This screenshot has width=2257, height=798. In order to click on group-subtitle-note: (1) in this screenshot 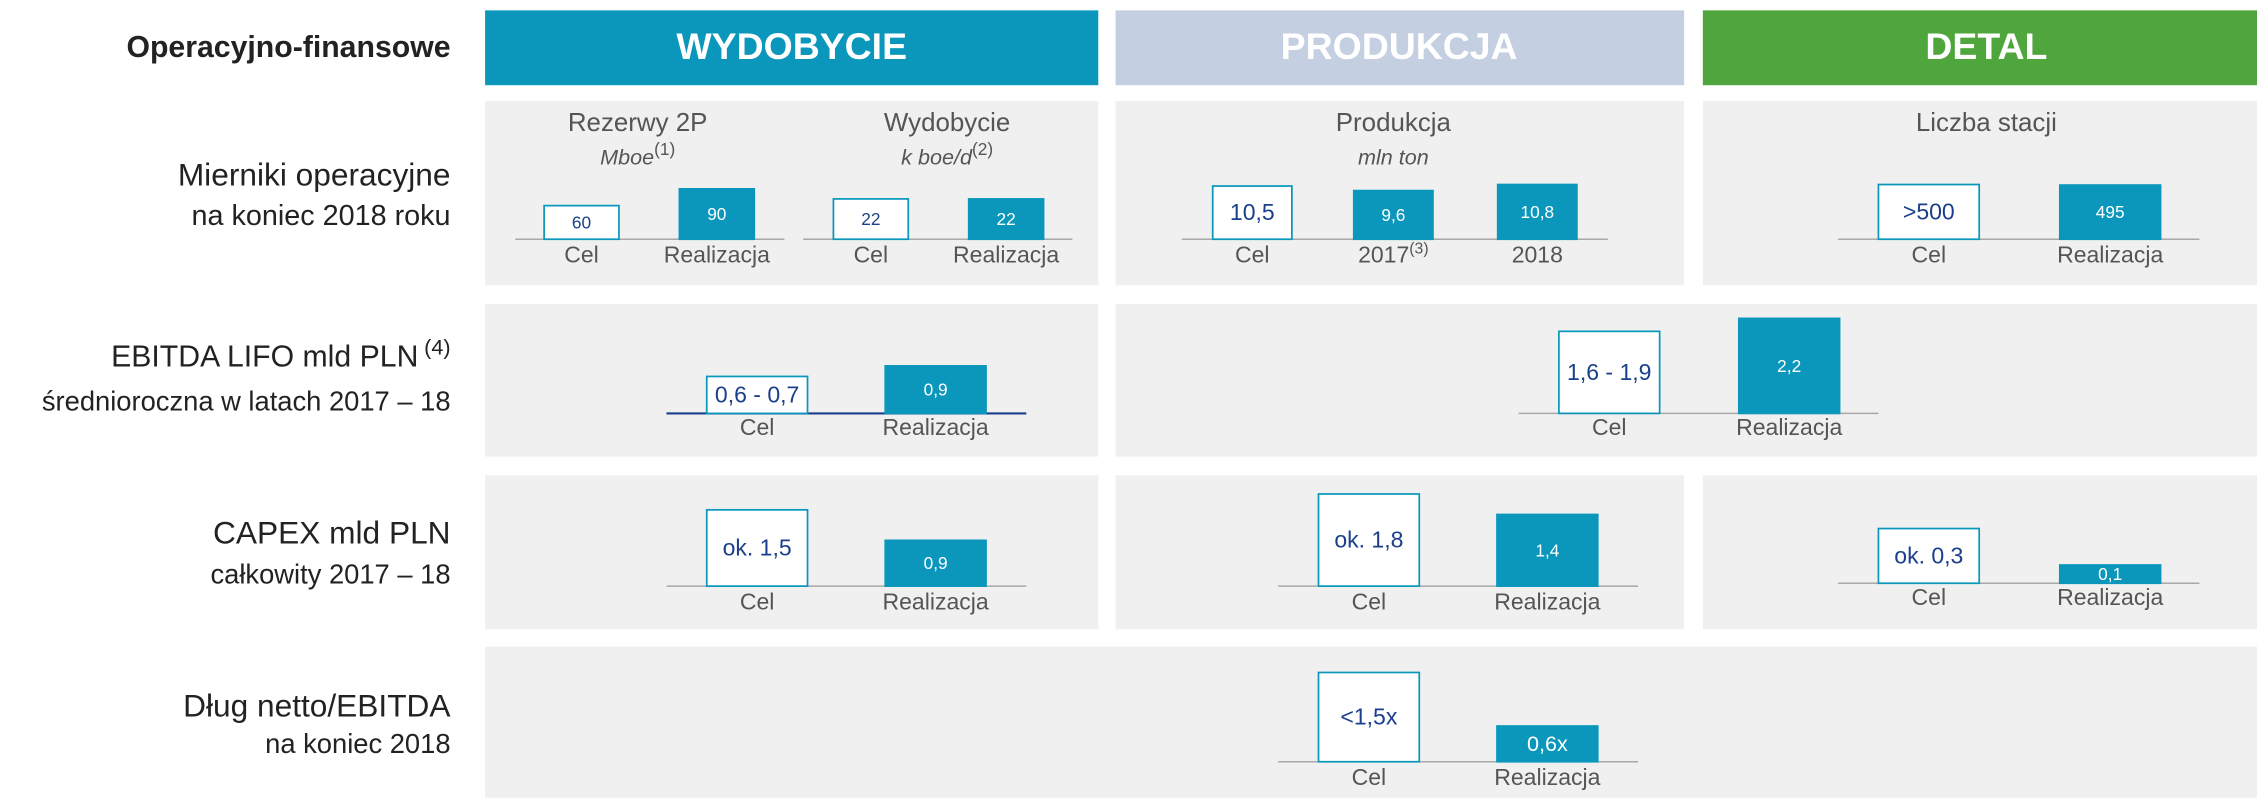, I will do `click(664, 149)`.